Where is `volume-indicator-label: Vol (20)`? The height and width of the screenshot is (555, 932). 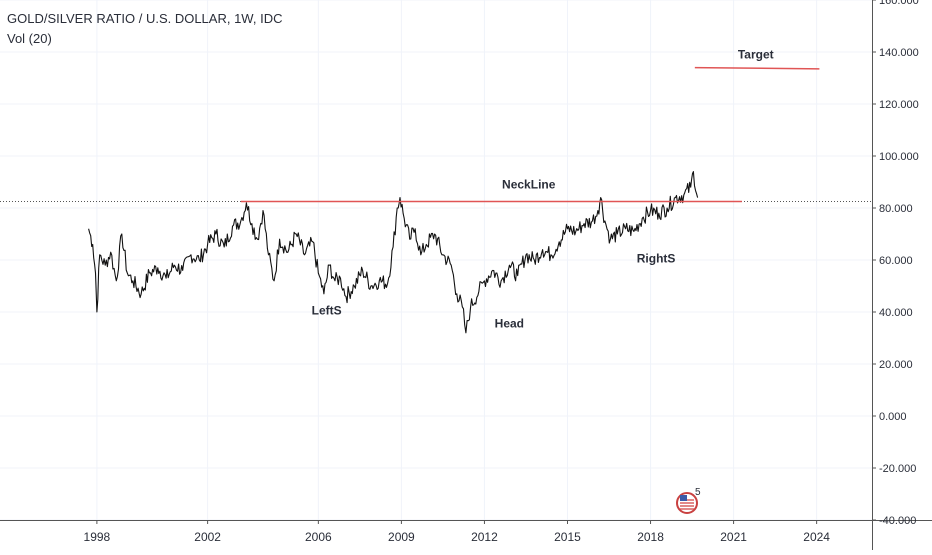
volume-indicator-label: Vol (20) is located at coordinates (29, 38).